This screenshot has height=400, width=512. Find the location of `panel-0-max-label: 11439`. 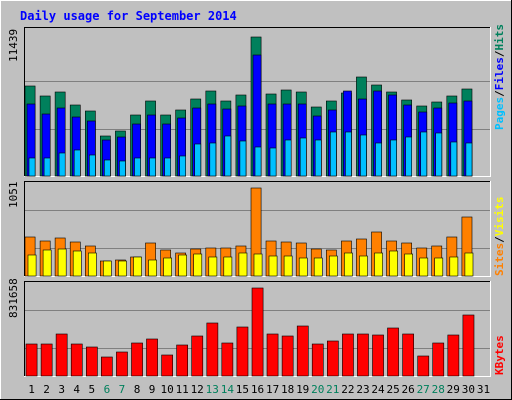

panel-0-max-label: 11439 is located at coordinates (13, 45).